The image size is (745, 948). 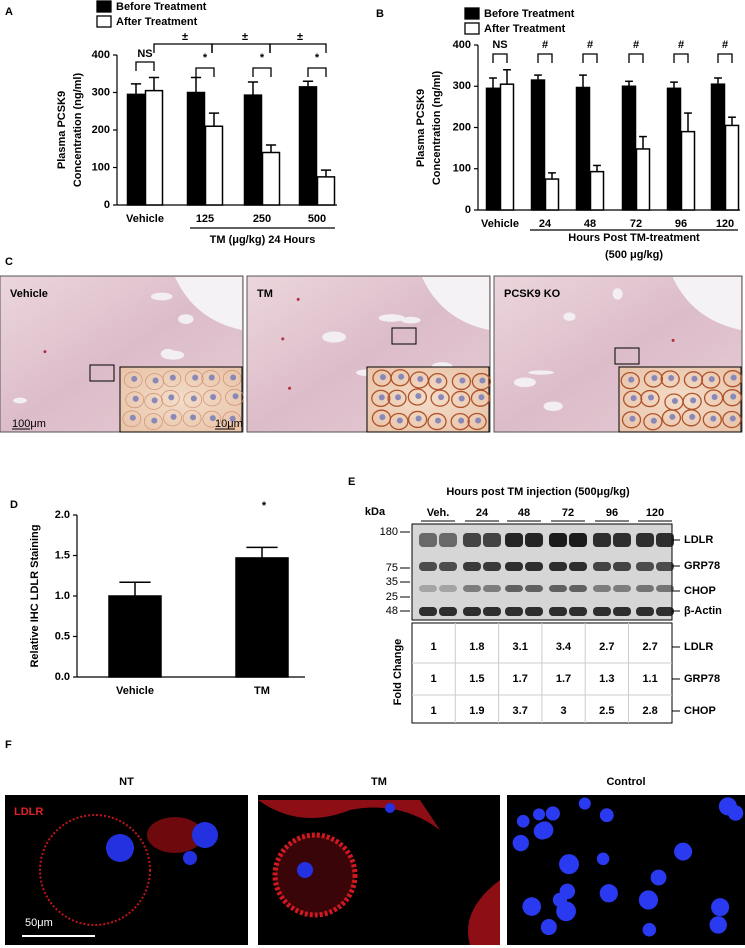 What do you see at coordinates (564, 647) in the screenshot?
I see `table-cell: 3.4` at bounding box center [564, 647].